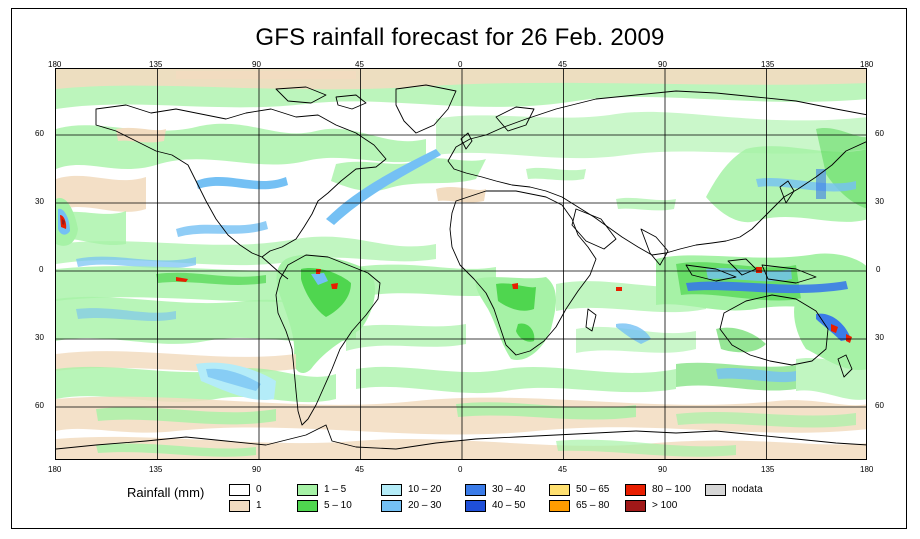  What do you see at coordinates (425, 505) in the screenshot?
I see `legend-label: 20 – 30` at bounding box center [425, 505].